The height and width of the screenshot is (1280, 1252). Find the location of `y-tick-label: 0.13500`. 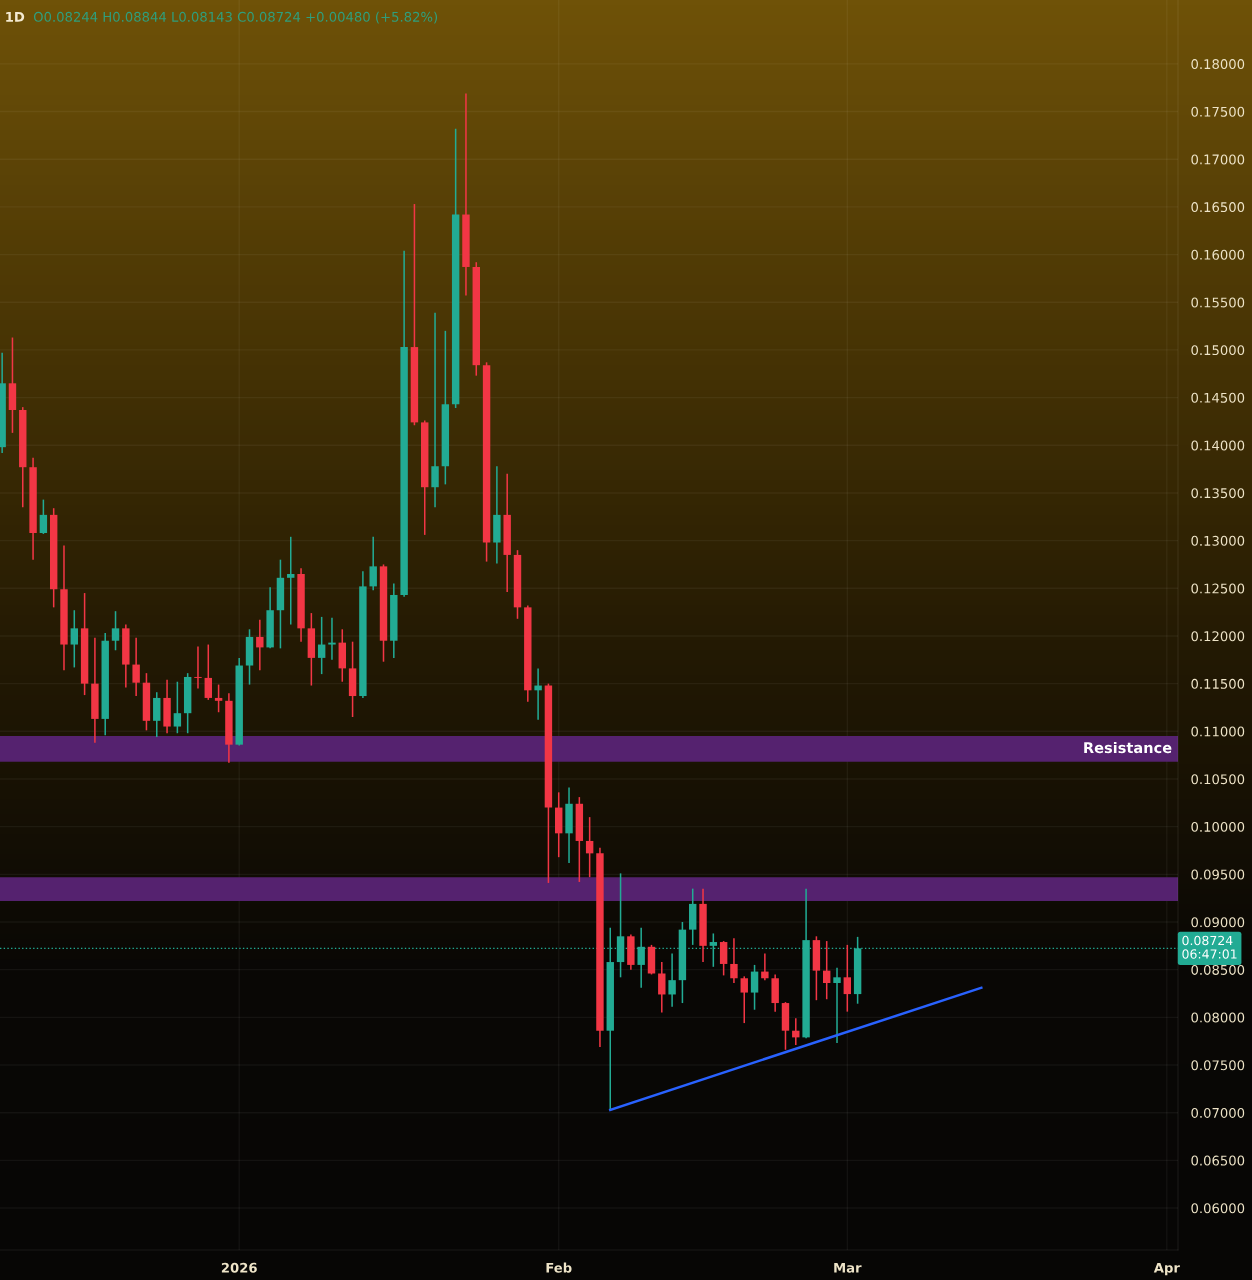

y-tick-label: 0.13500 is located at coordinates (1218, 493).